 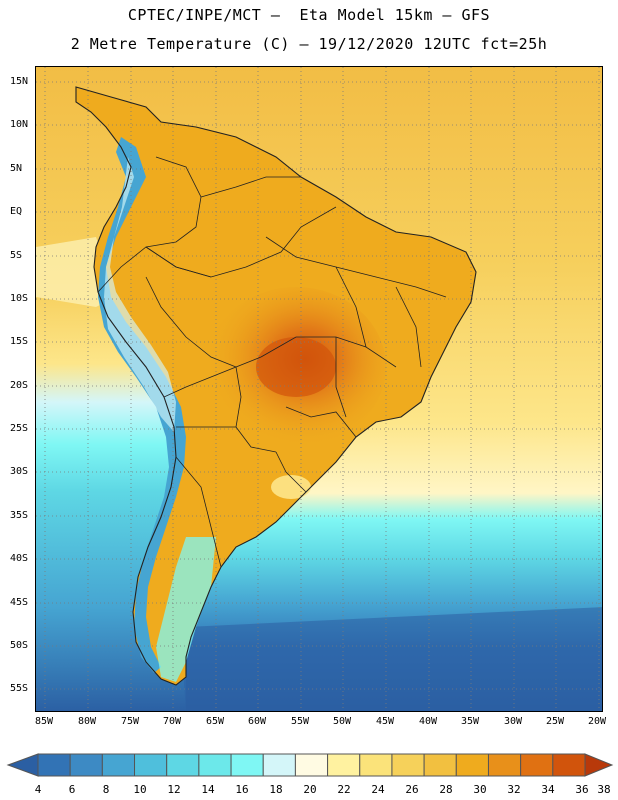 I want to click on colorbar-label-16: 16, so click(x=242, y=789).